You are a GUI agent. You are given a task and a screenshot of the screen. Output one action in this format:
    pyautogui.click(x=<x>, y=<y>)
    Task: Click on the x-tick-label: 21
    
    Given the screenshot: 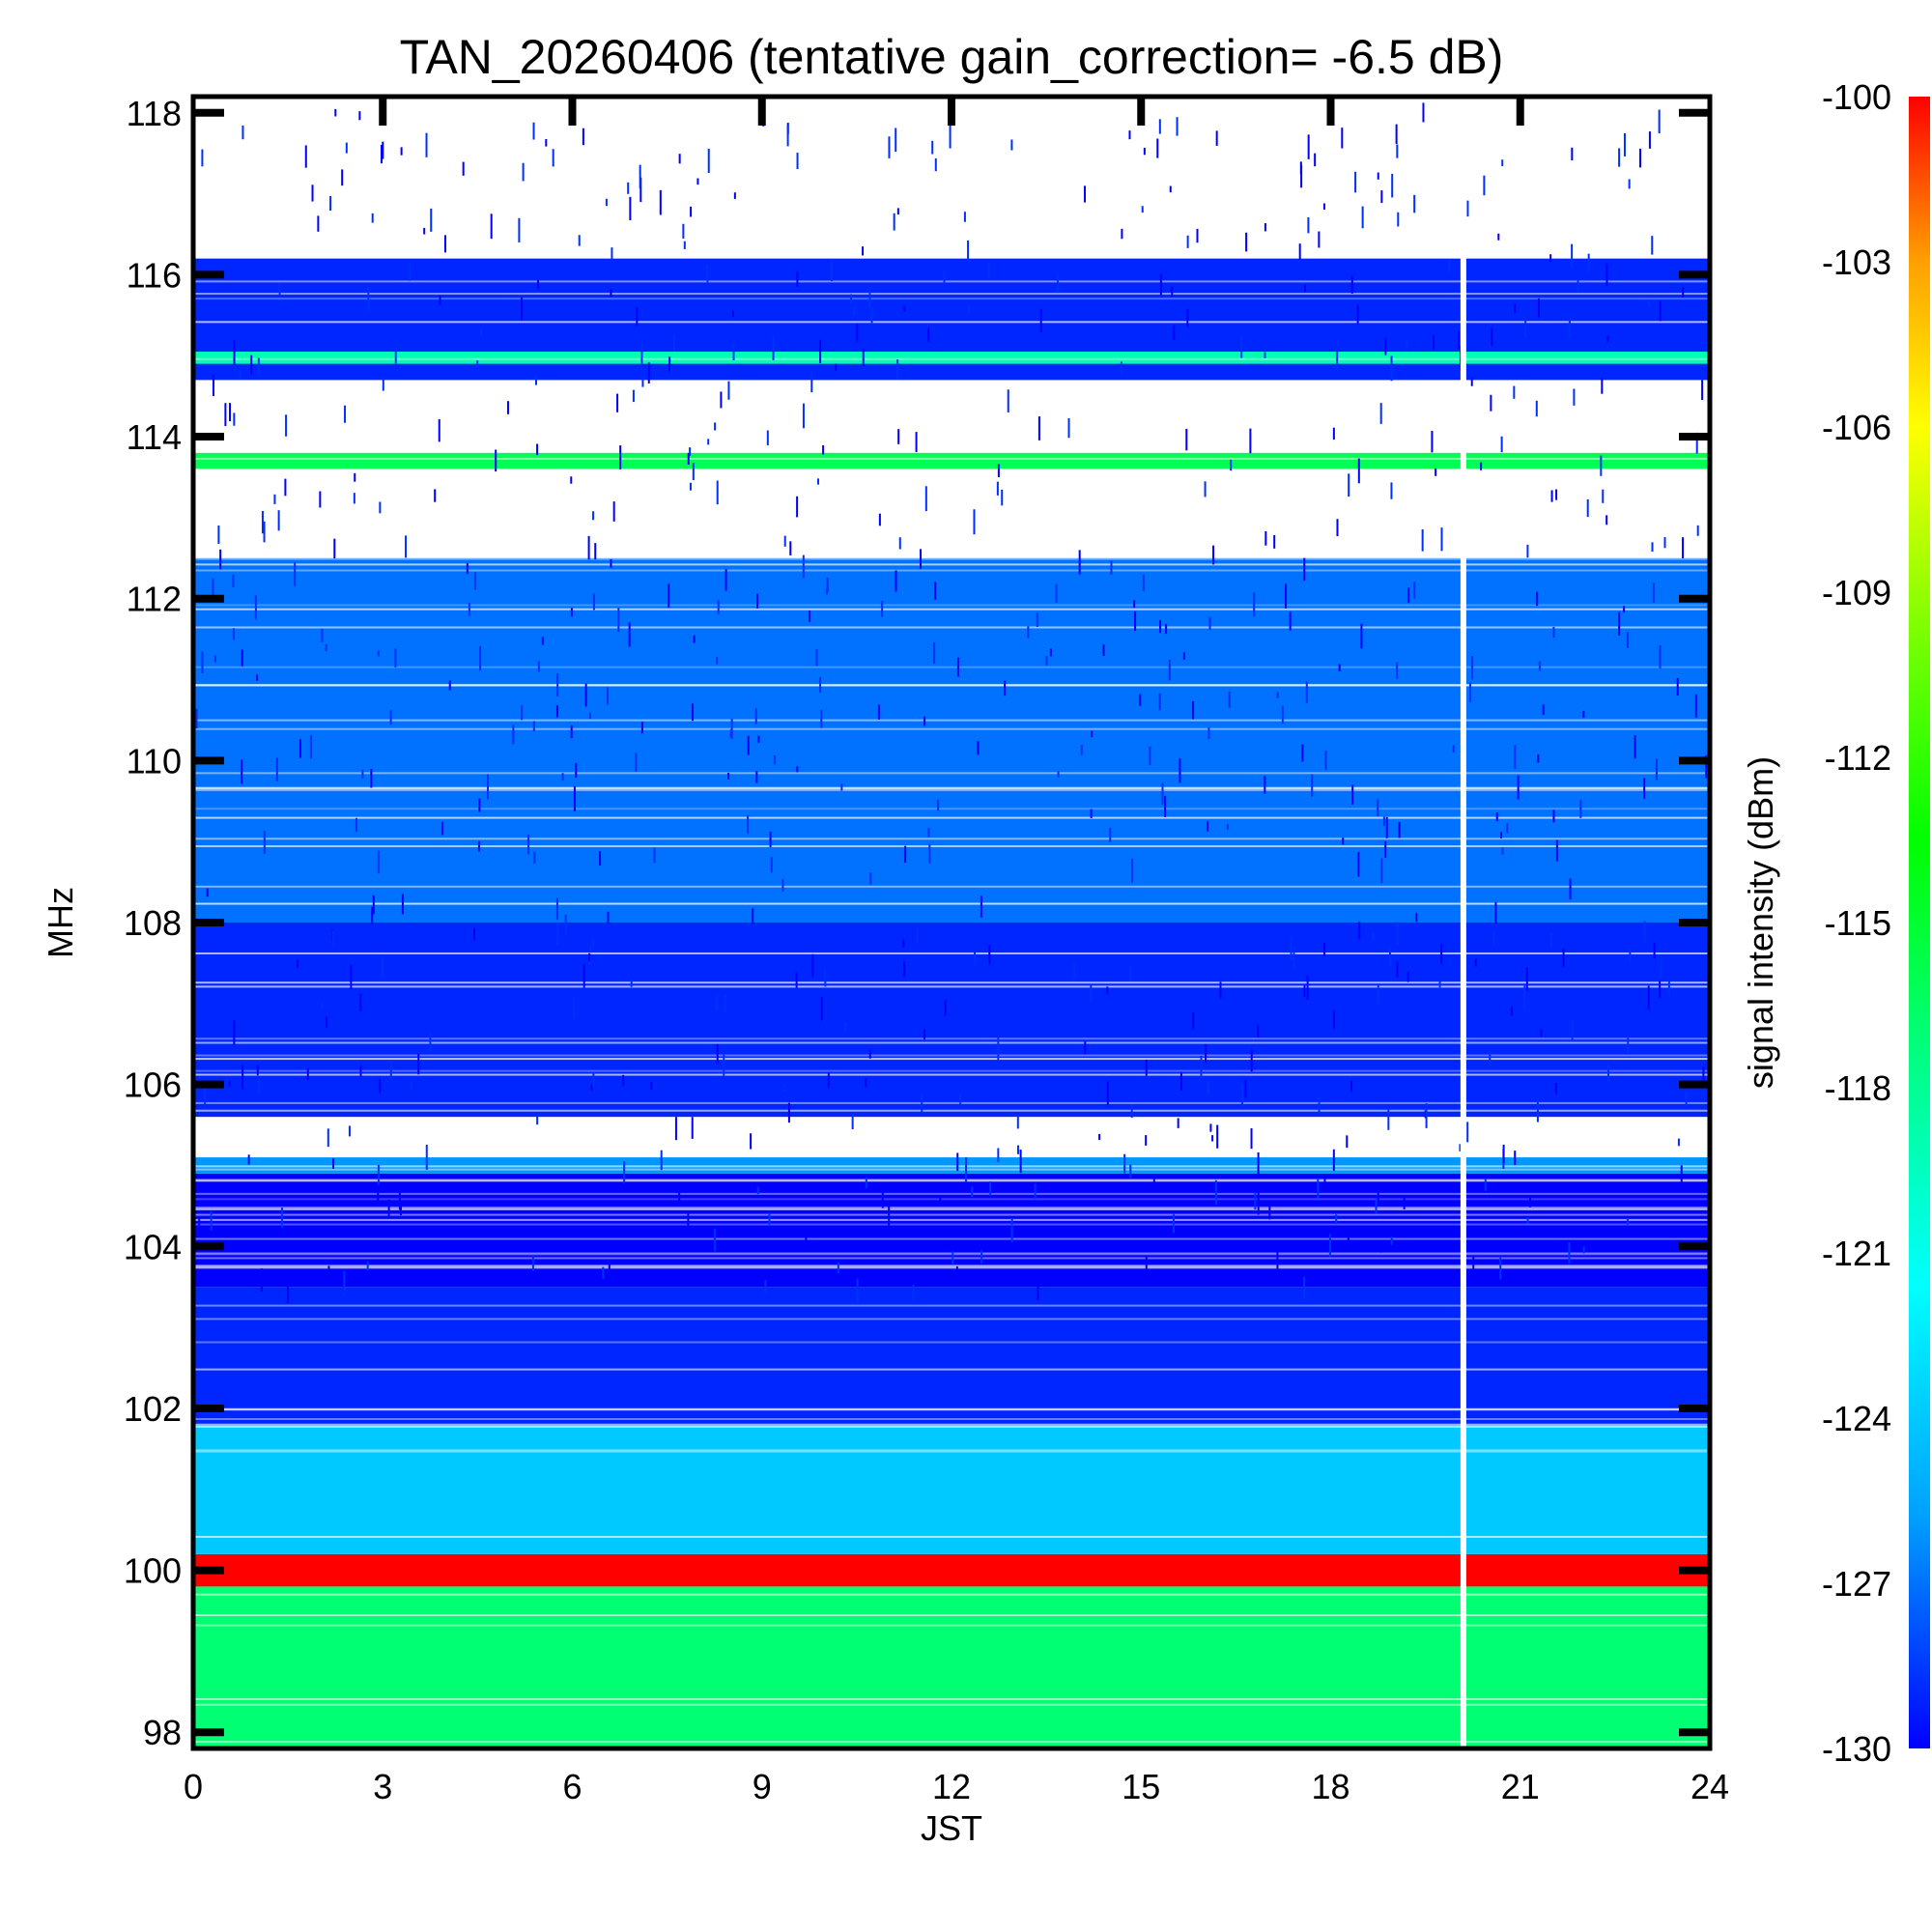 What is the action you would take?
    pyautogui.click(x=1520, y=1786)
    